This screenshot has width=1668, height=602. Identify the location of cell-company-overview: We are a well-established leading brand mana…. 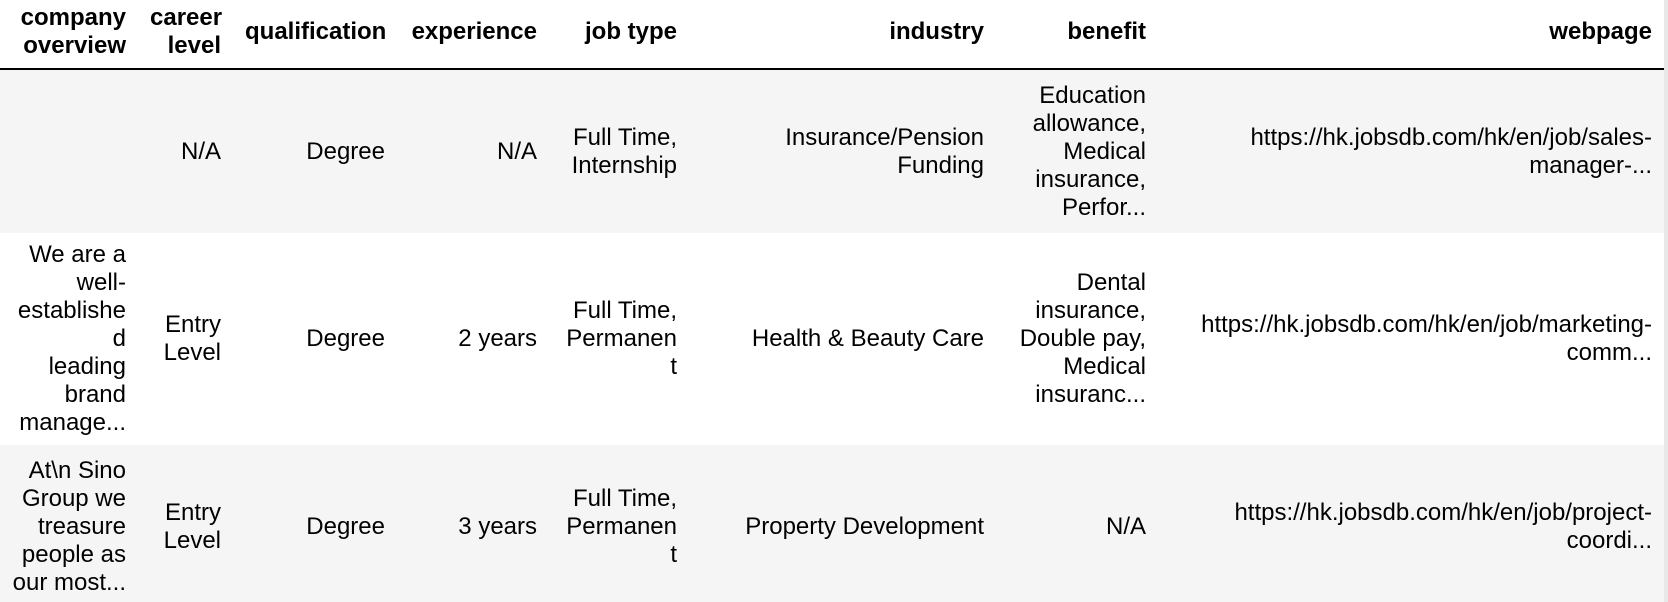
(69, 339).